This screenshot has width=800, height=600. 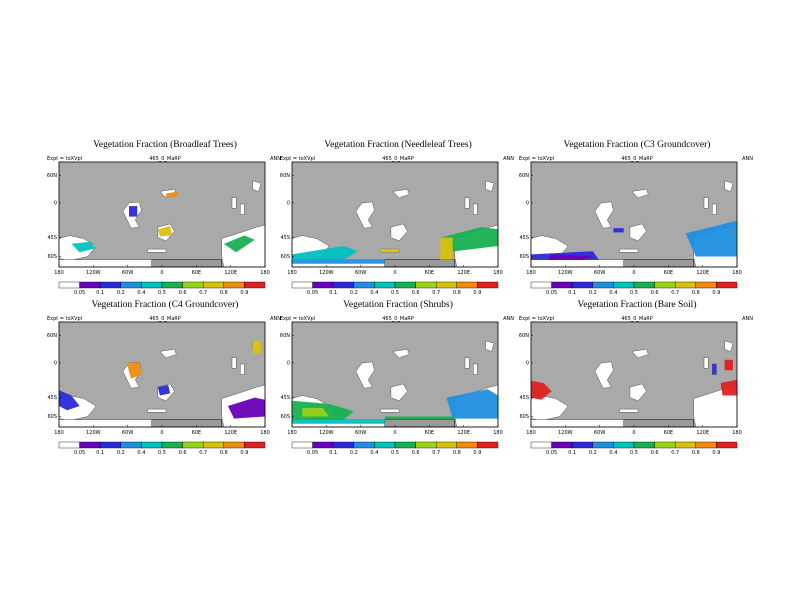 I want to click on land-eastIsl1, so click(x=234, y=203).